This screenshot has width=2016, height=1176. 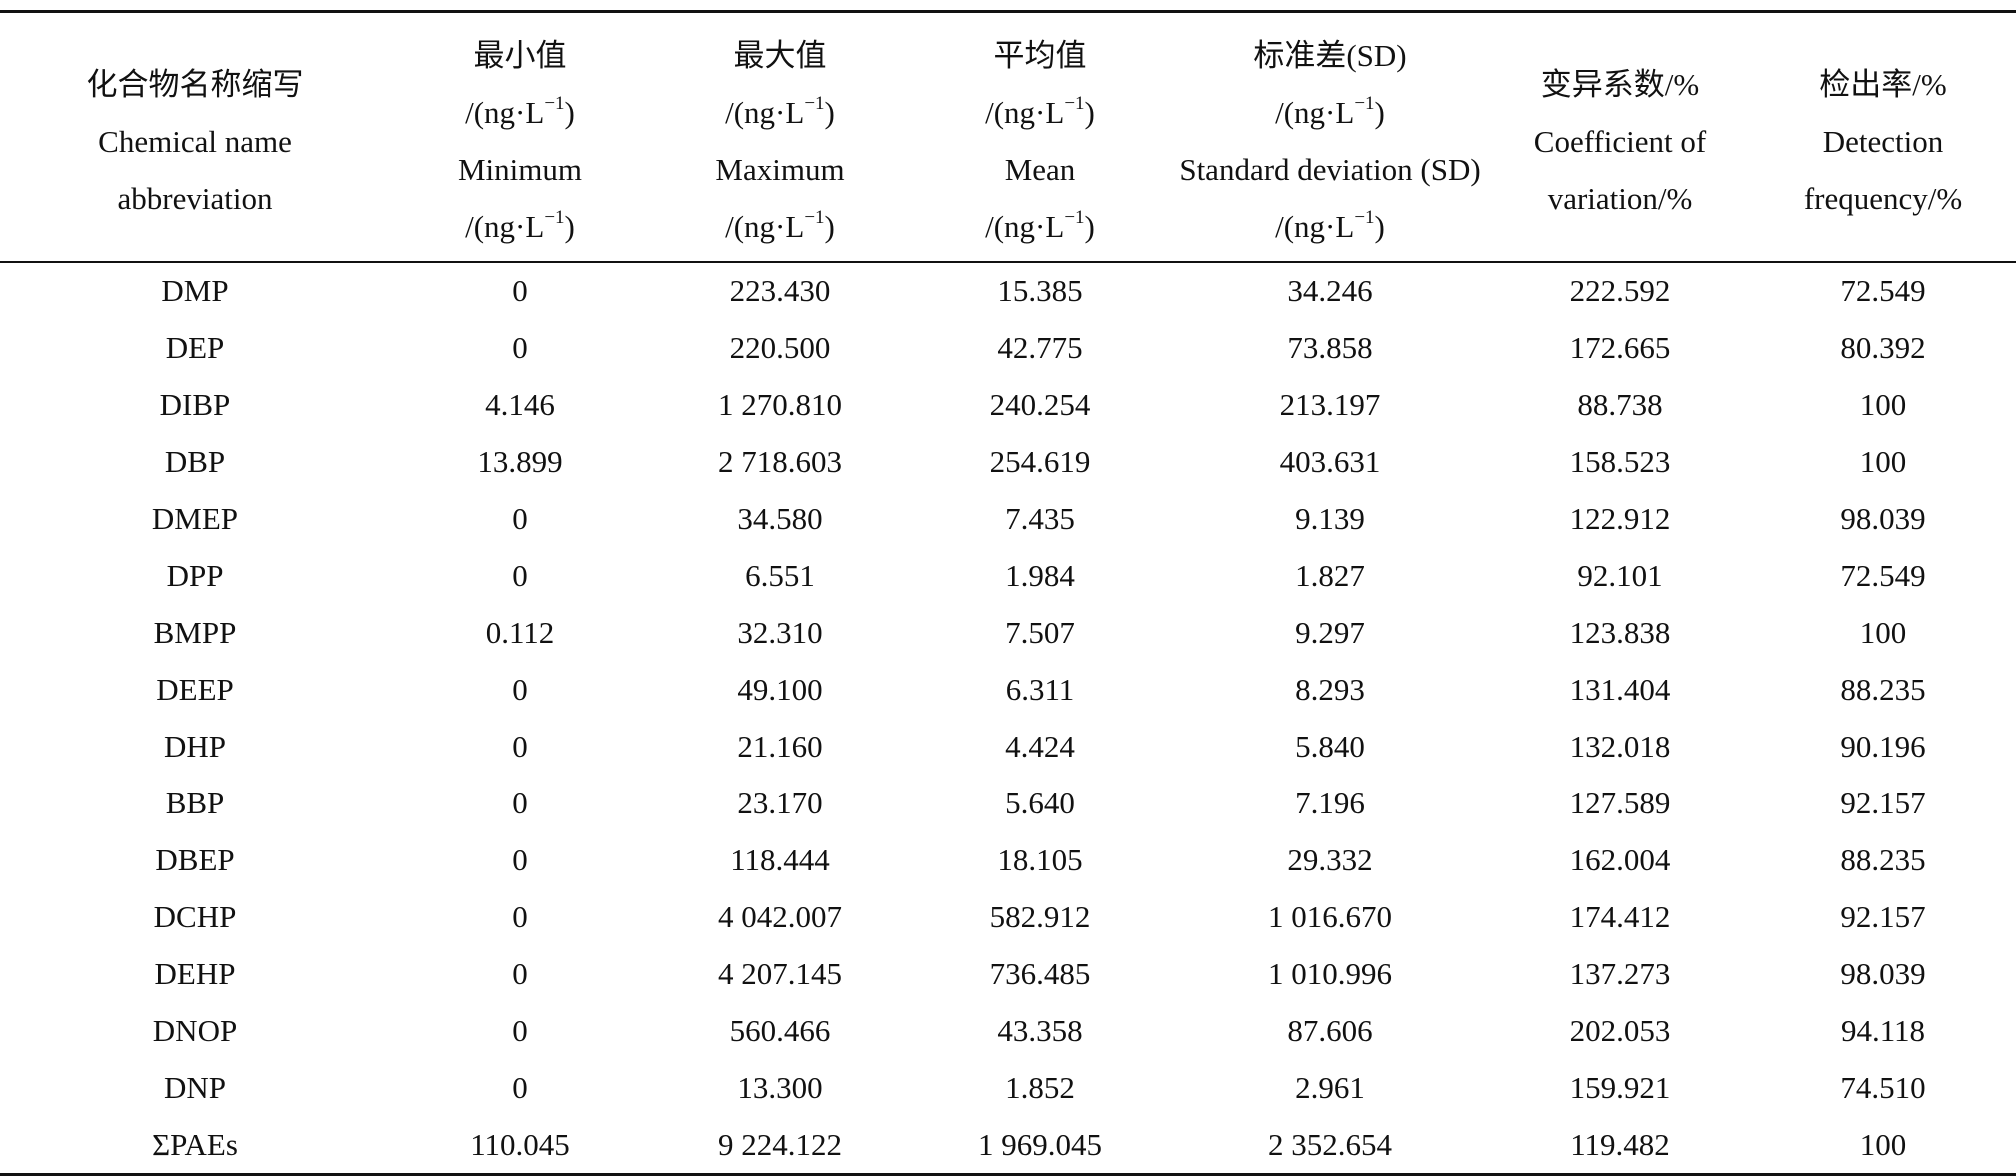 I want to click on cell-chemical: DIBP, so click(x=195, y=405).